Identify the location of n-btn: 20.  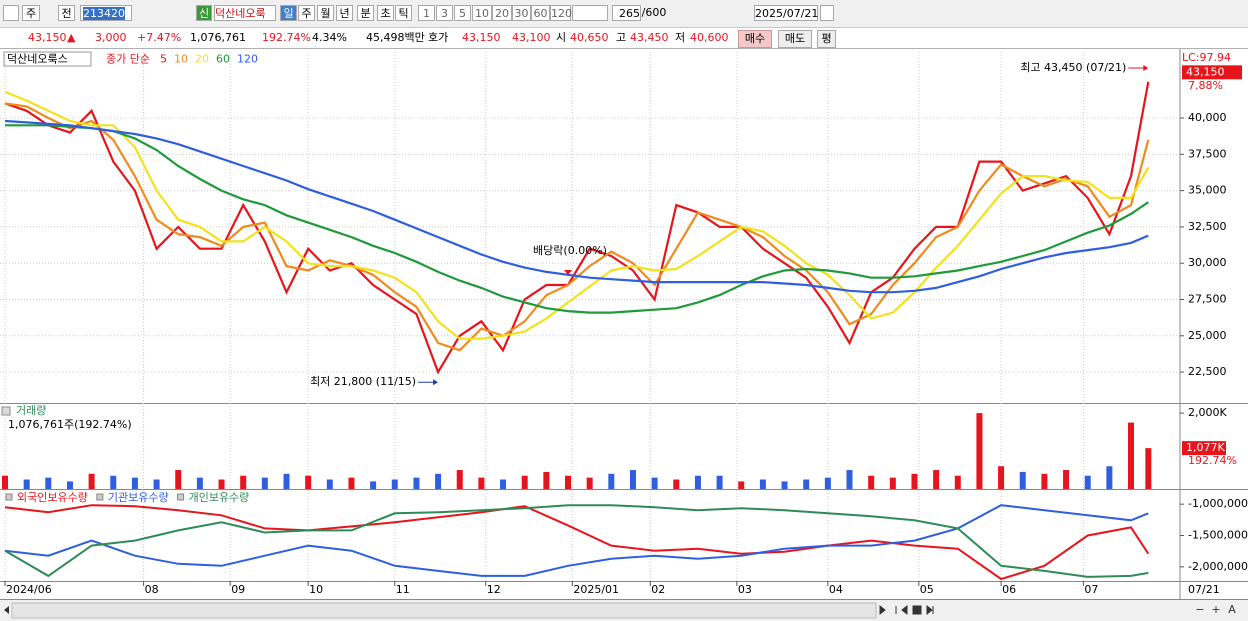
(502, 13).